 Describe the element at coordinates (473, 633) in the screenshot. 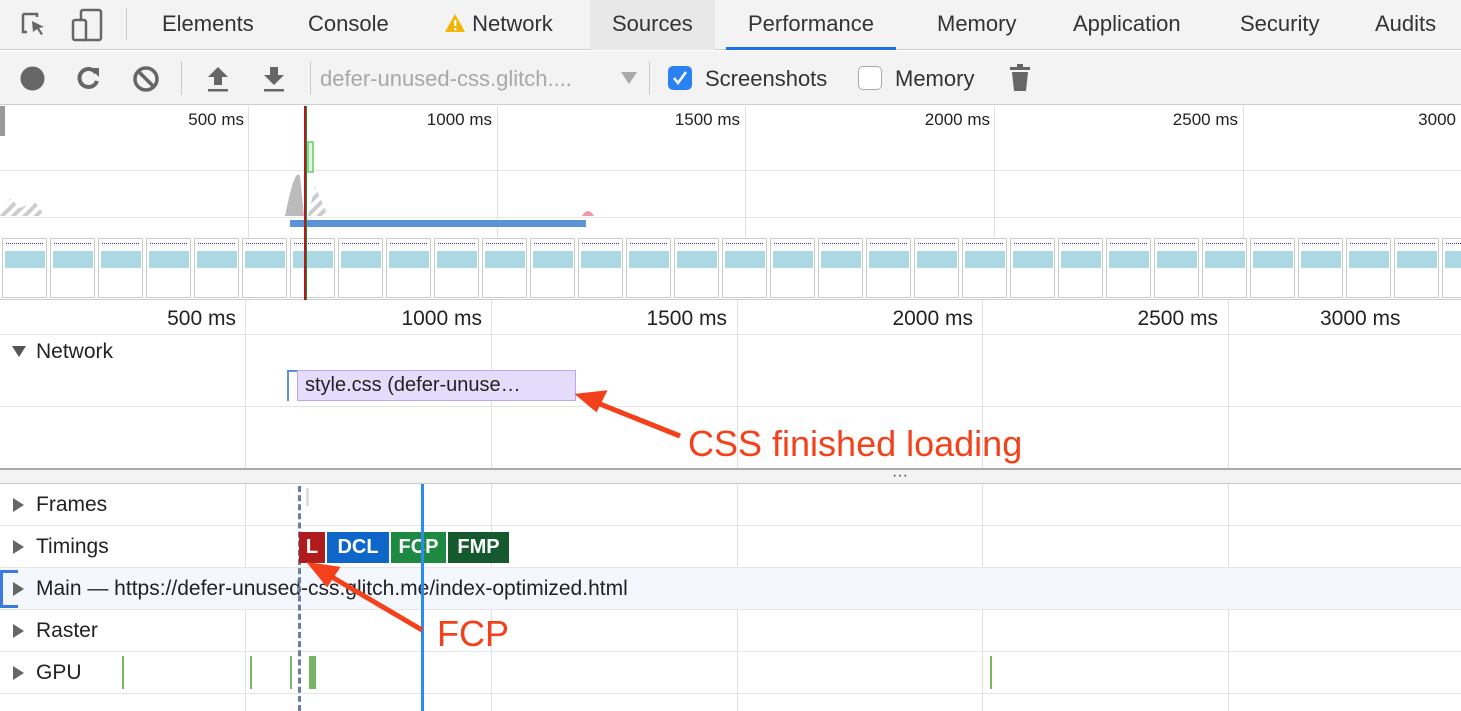

I see `annotation-fcp: FCP` at that location.